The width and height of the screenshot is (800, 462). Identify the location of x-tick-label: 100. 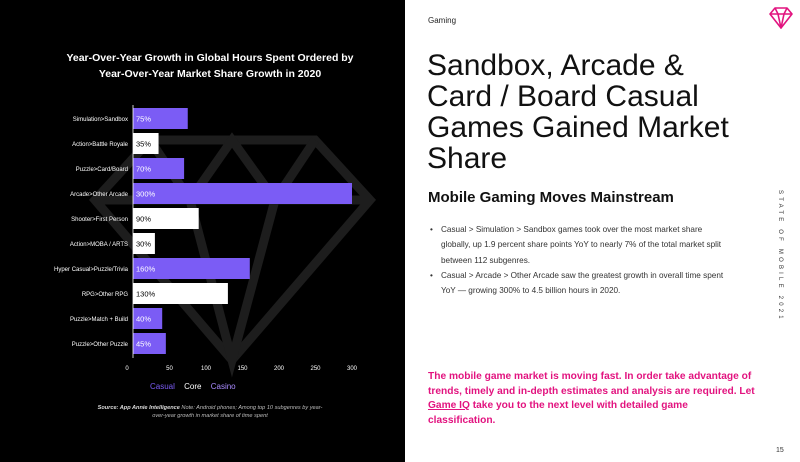
(206, 369).